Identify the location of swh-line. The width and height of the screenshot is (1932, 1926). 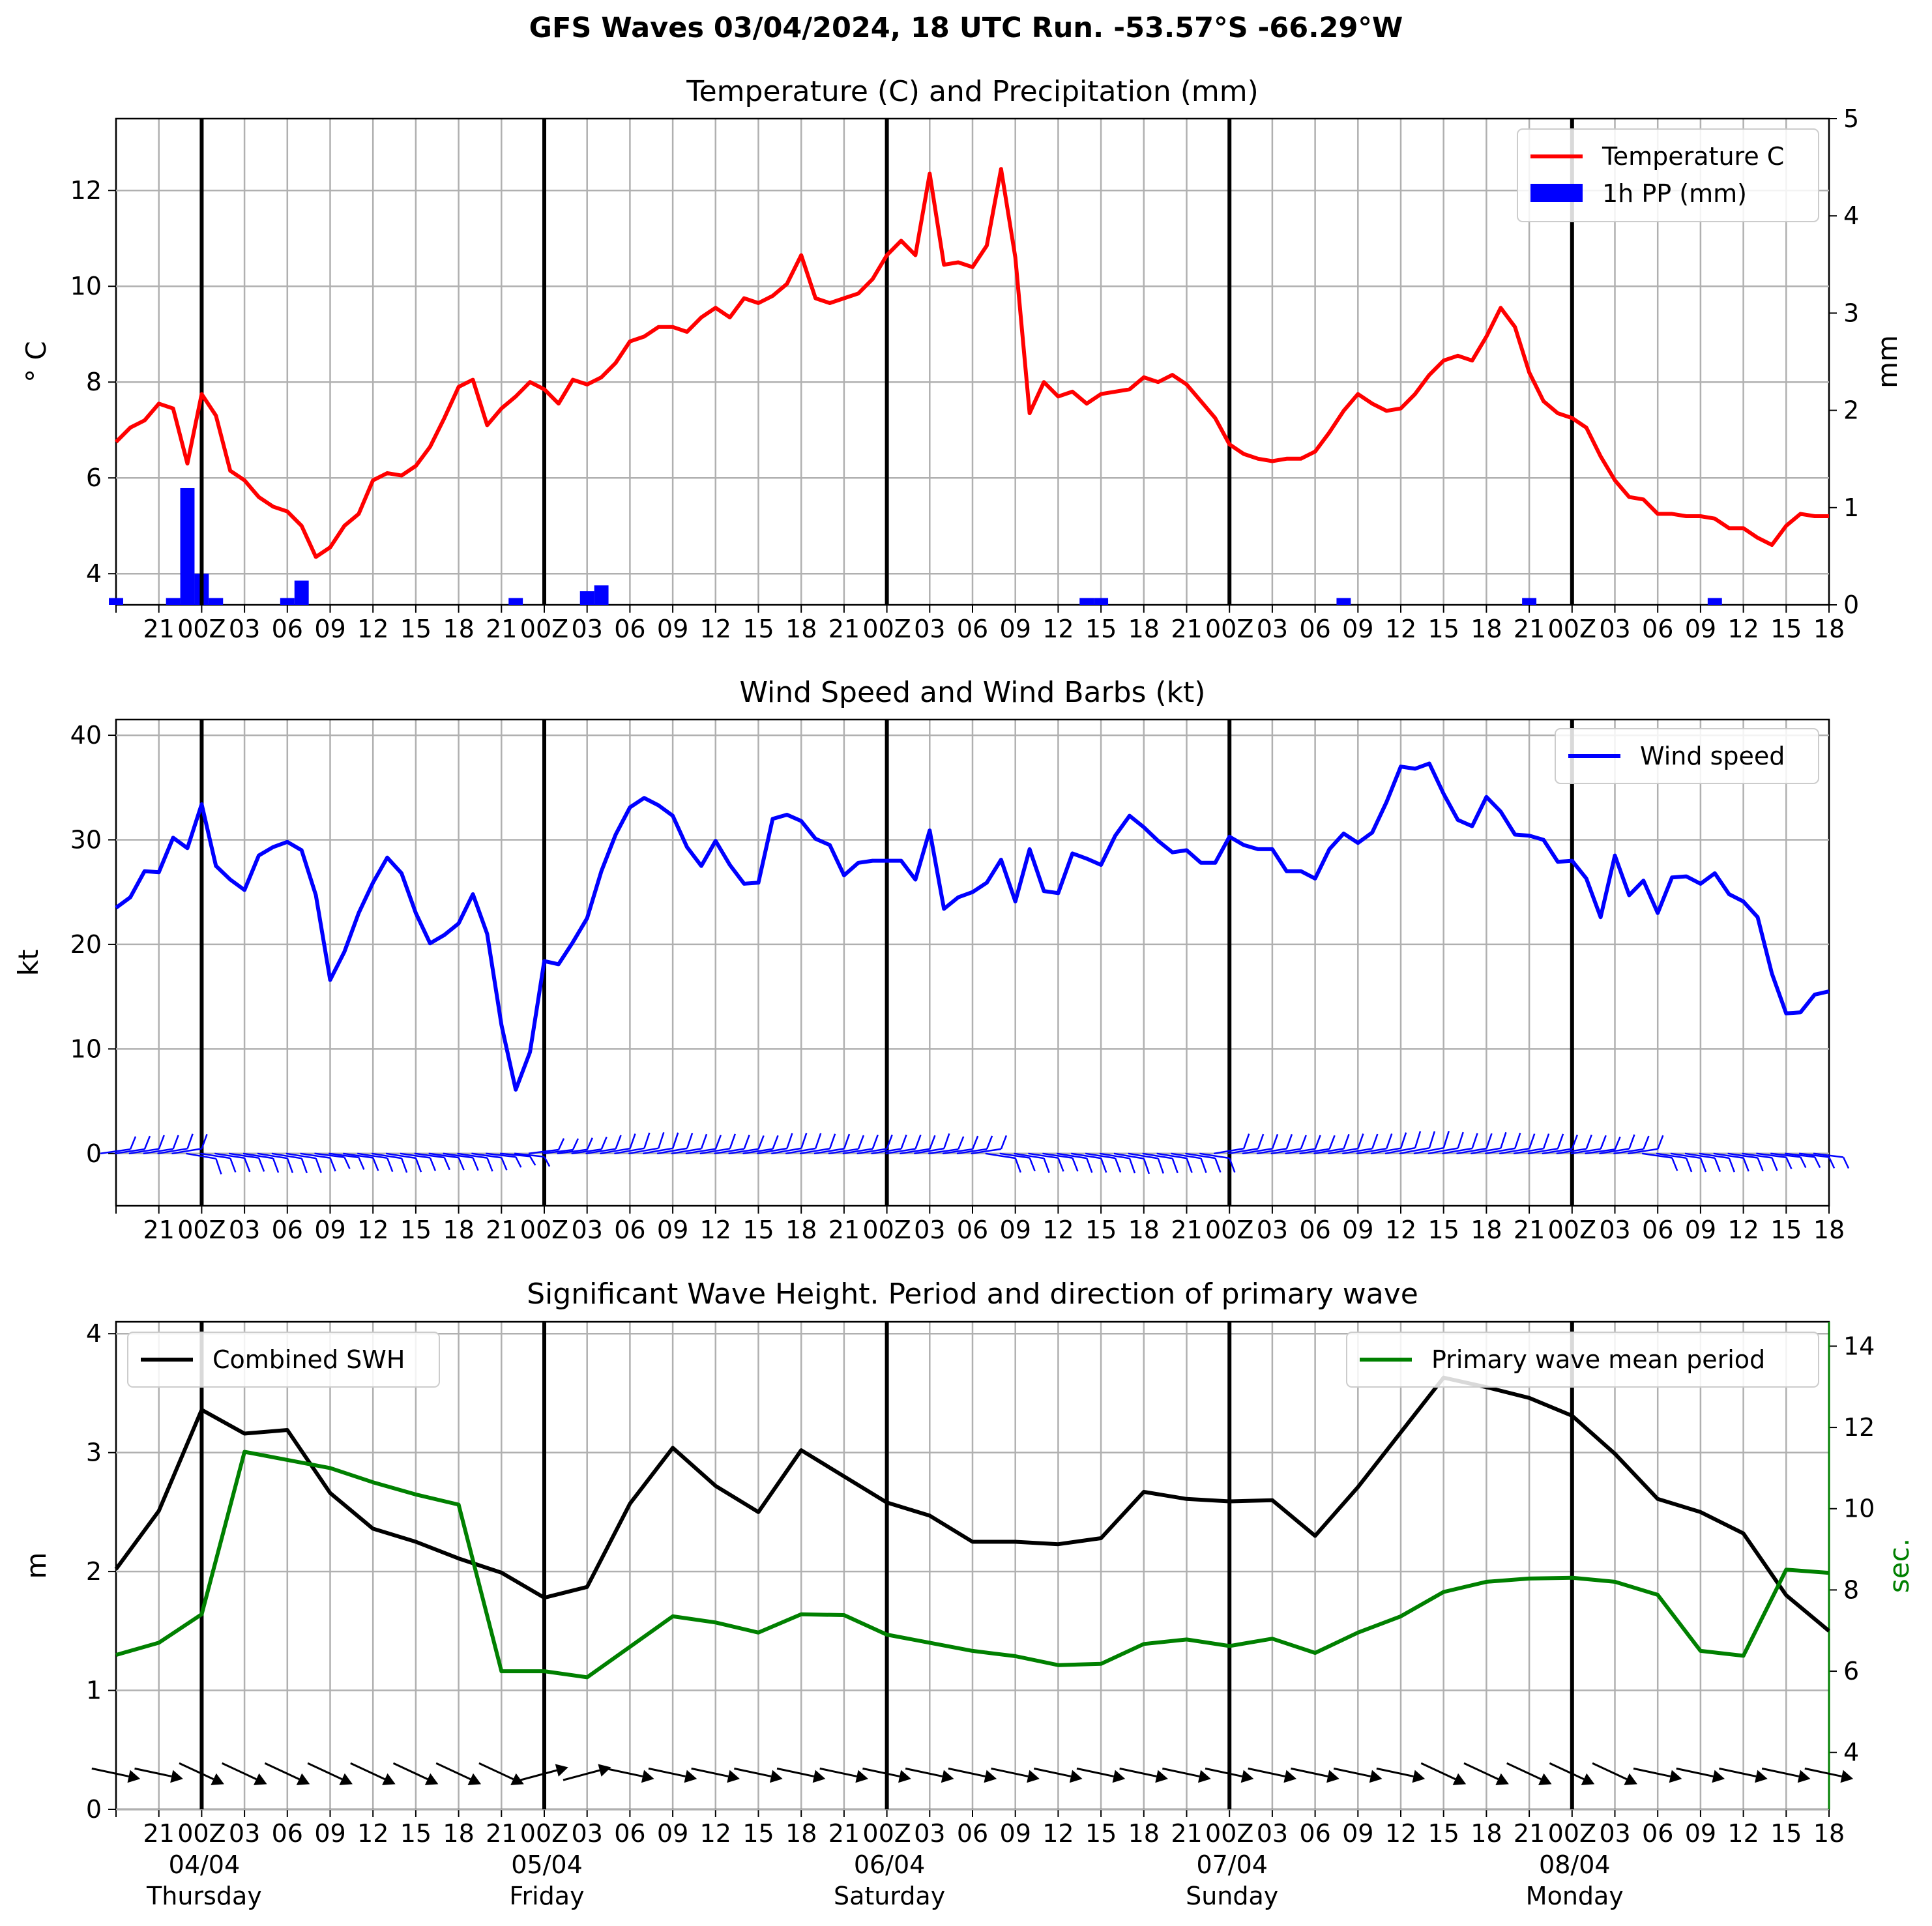
(972, 1504).